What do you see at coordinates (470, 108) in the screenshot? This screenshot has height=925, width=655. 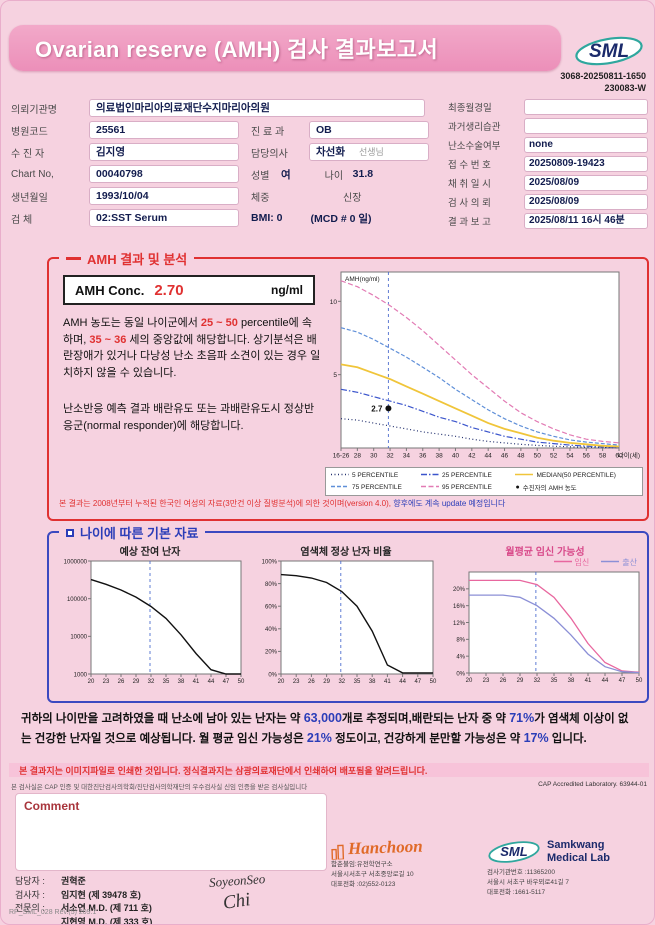 I see `field-label: 최종월경일` at bounding box center [470, 108].